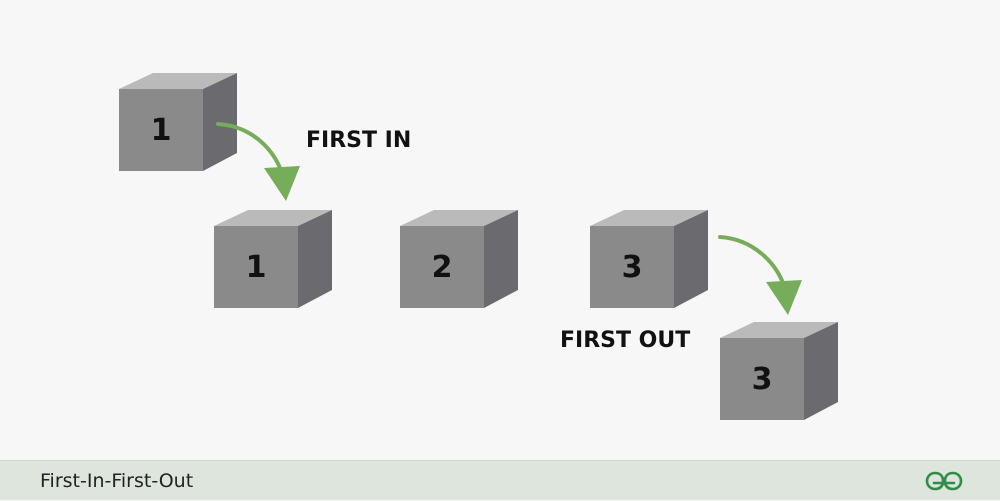 The image size is (1000, 501). I want to click on box-output-3: 3, so click(779, 371).